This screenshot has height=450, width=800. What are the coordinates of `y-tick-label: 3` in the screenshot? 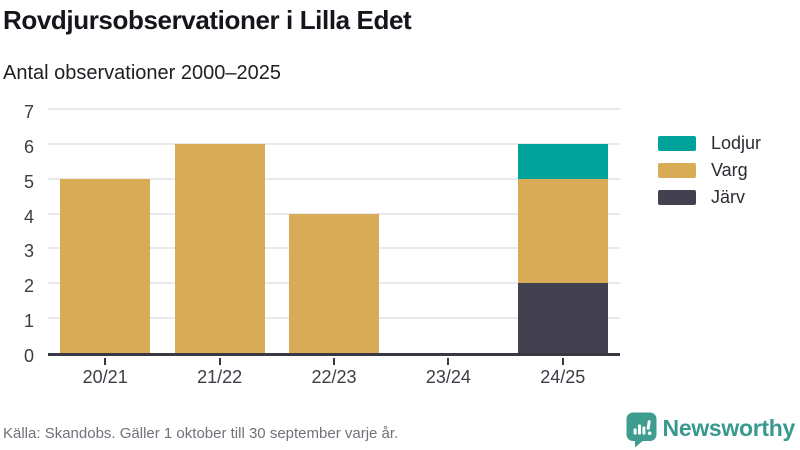 It's located at (28, 251).